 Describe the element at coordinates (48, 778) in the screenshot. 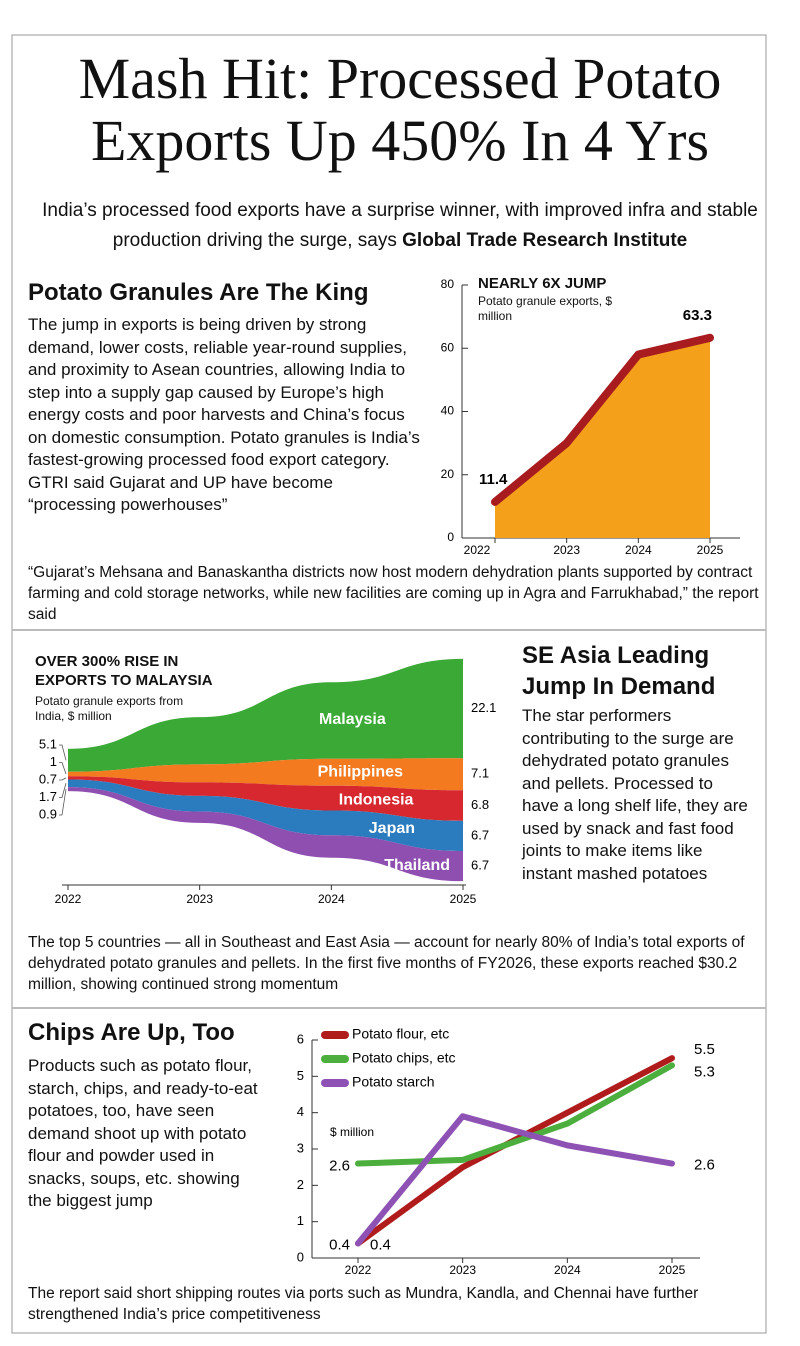

I see `data-label: 0.7` at that location.